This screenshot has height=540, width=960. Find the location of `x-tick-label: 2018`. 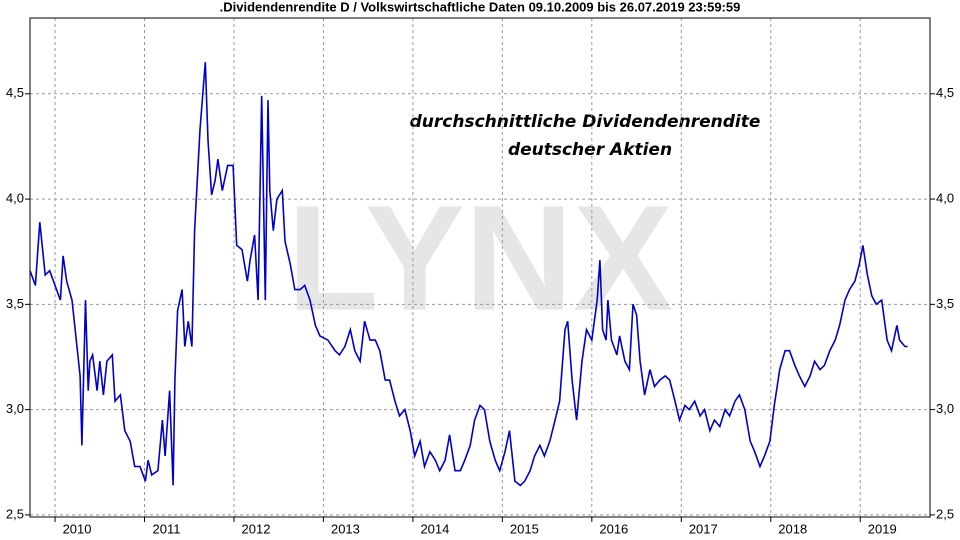

x-tick-label: 2018 is located at coordinates (792, 528).